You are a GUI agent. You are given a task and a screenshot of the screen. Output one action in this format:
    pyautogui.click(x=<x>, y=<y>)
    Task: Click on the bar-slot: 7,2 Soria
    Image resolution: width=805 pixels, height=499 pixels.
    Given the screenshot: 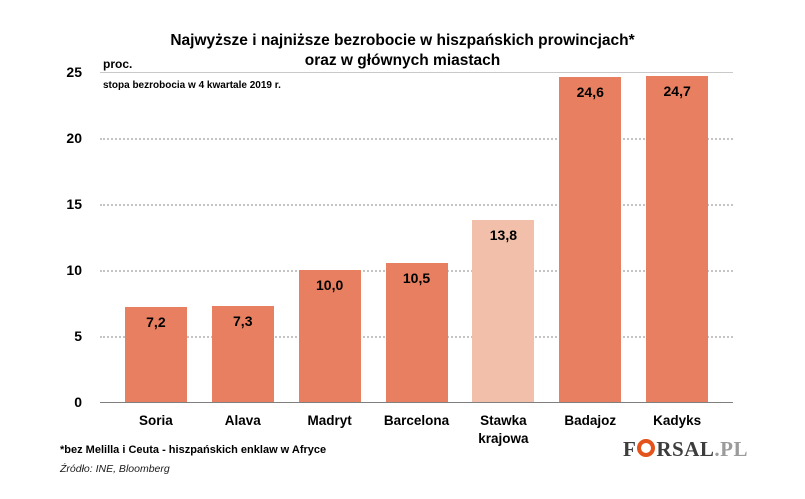 What is the action you would take?
    pyautogui.click(x=155, y=250)
    